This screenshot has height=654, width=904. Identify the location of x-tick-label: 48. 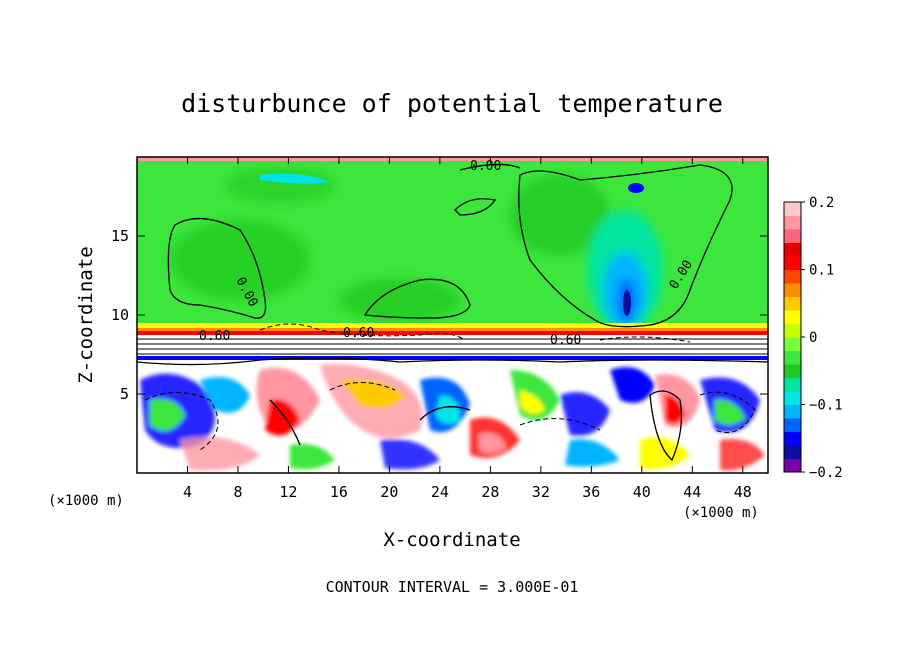
(743, 492).